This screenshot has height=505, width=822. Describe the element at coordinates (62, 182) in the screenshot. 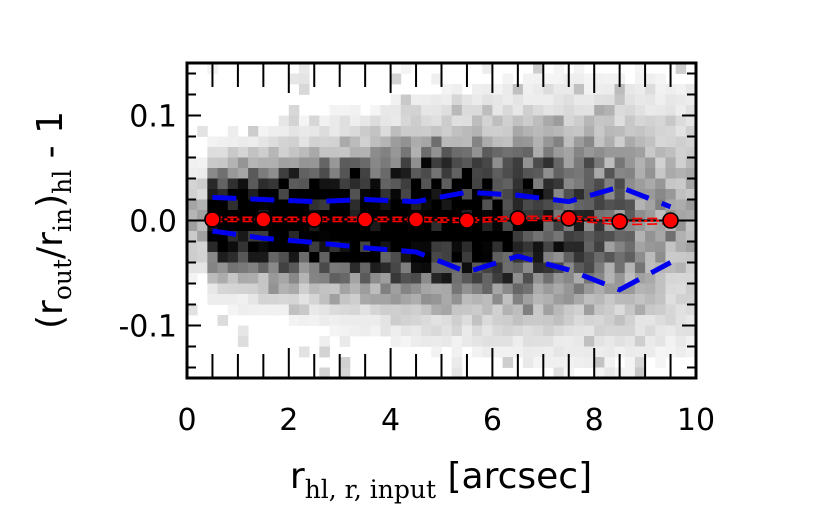

I see `y-label-sub-hl: hl` at that location.